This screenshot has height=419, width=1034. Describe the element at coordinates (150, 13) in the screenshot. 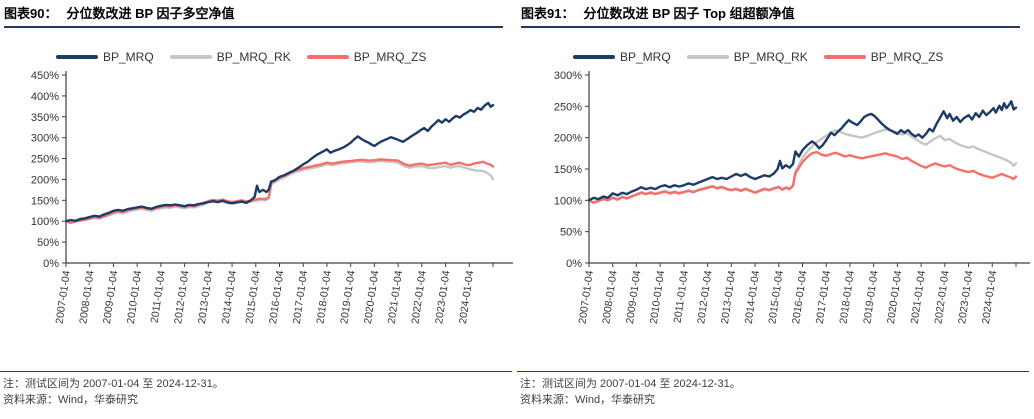

I see `figure-title-text: 分位数改进 BP 因子多空净值` at that location.